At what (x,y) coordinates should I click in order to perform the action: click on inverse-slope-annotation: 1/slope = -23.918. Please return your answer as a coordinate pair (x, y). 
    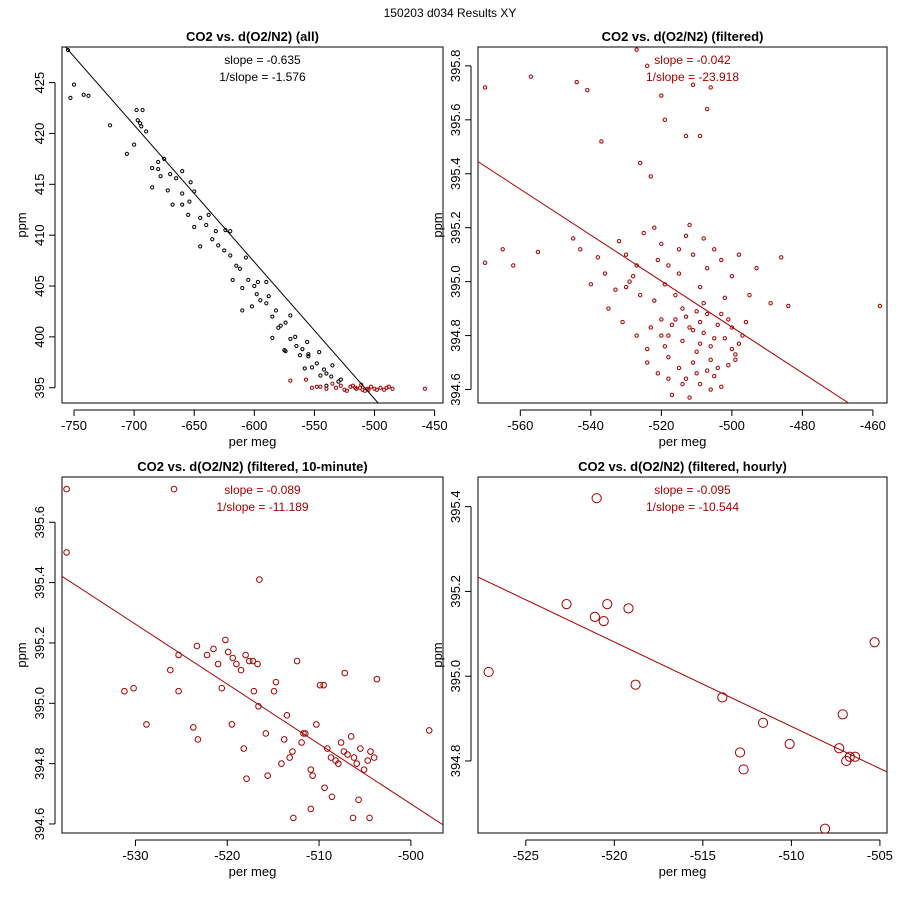
    Looking at the image, I should click on (692, 77).